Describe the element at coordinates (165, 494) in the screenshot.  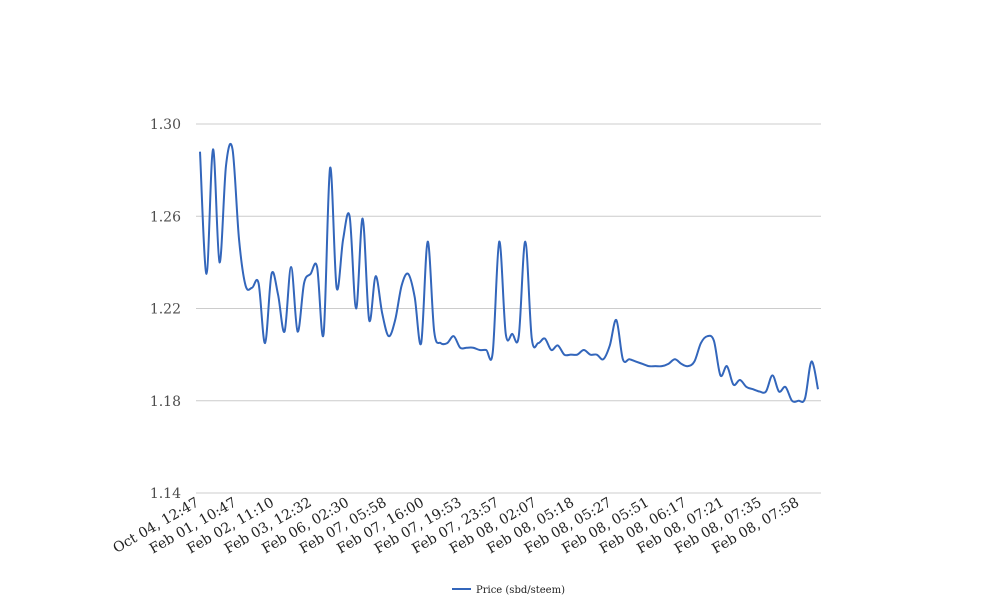
I see `y-tick-label: 1.14` at that location.